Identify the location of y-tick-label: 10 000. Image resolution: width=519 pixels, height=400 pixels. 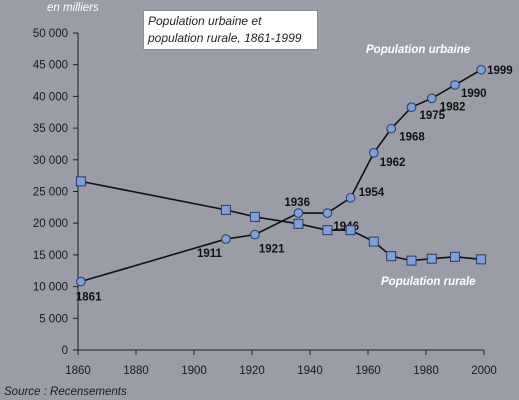
(50, 288).